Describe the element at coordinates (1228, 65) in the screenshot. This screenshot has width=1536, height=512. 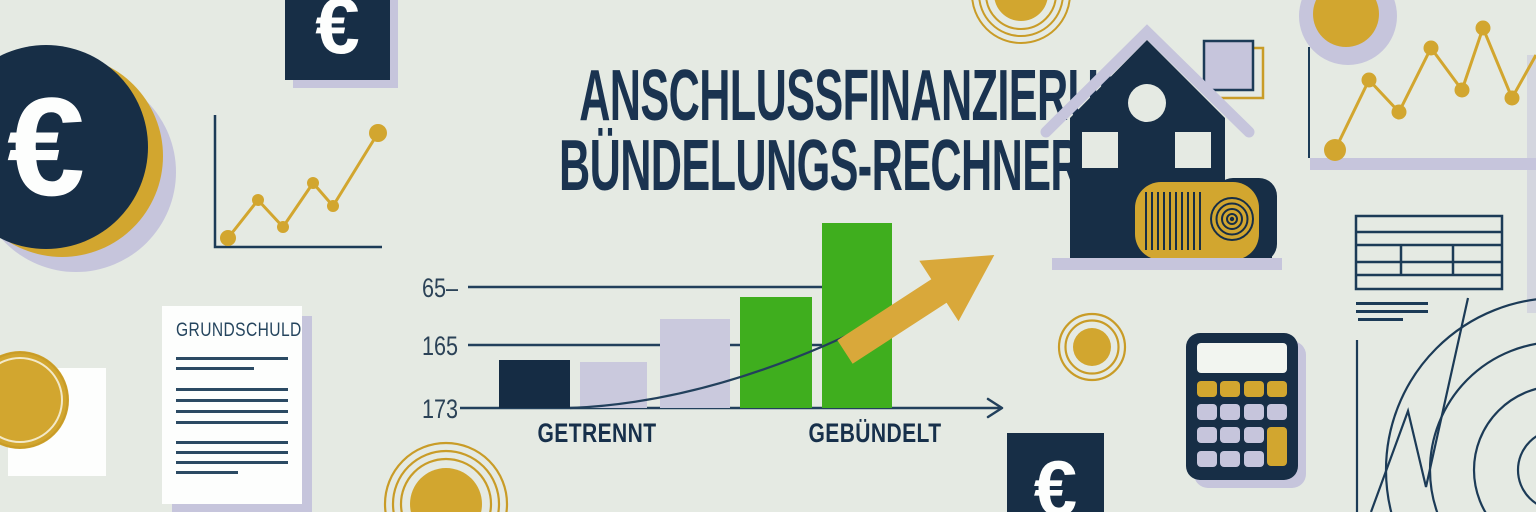
I see `frame-lavender-icon` at that location.